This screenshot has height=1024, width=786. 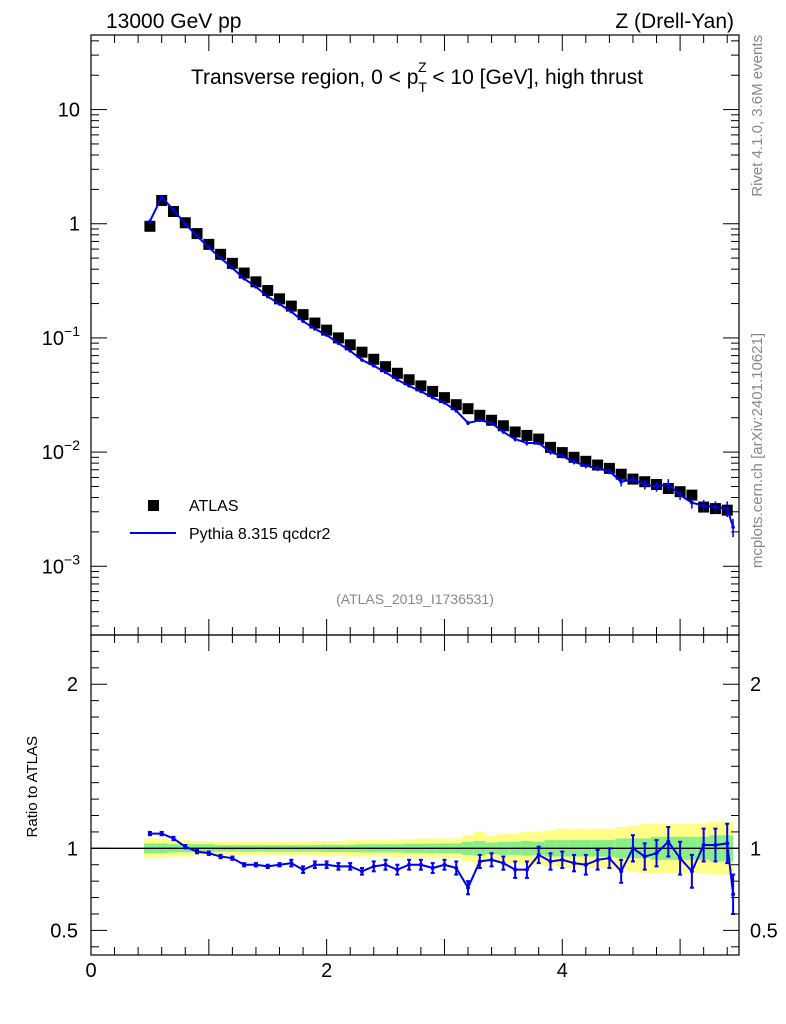 What do you see at coordinates (72, 685) in the screenshot?
I see `ratio-y-tick-label-left: 2` at bounding box center [72, 685].